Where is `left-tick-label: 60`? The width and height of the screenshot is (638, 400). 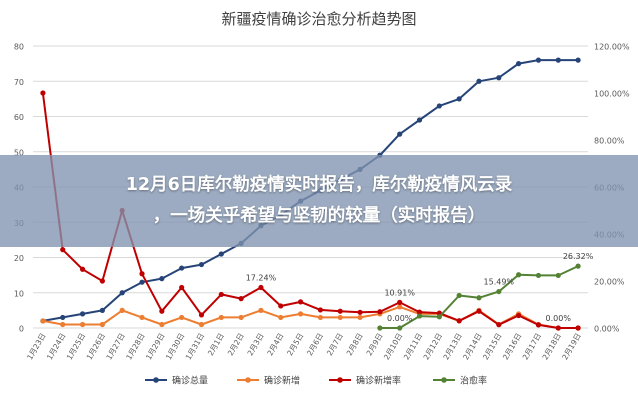 left-tick-label: 60 is located at coordinates (19, 117).